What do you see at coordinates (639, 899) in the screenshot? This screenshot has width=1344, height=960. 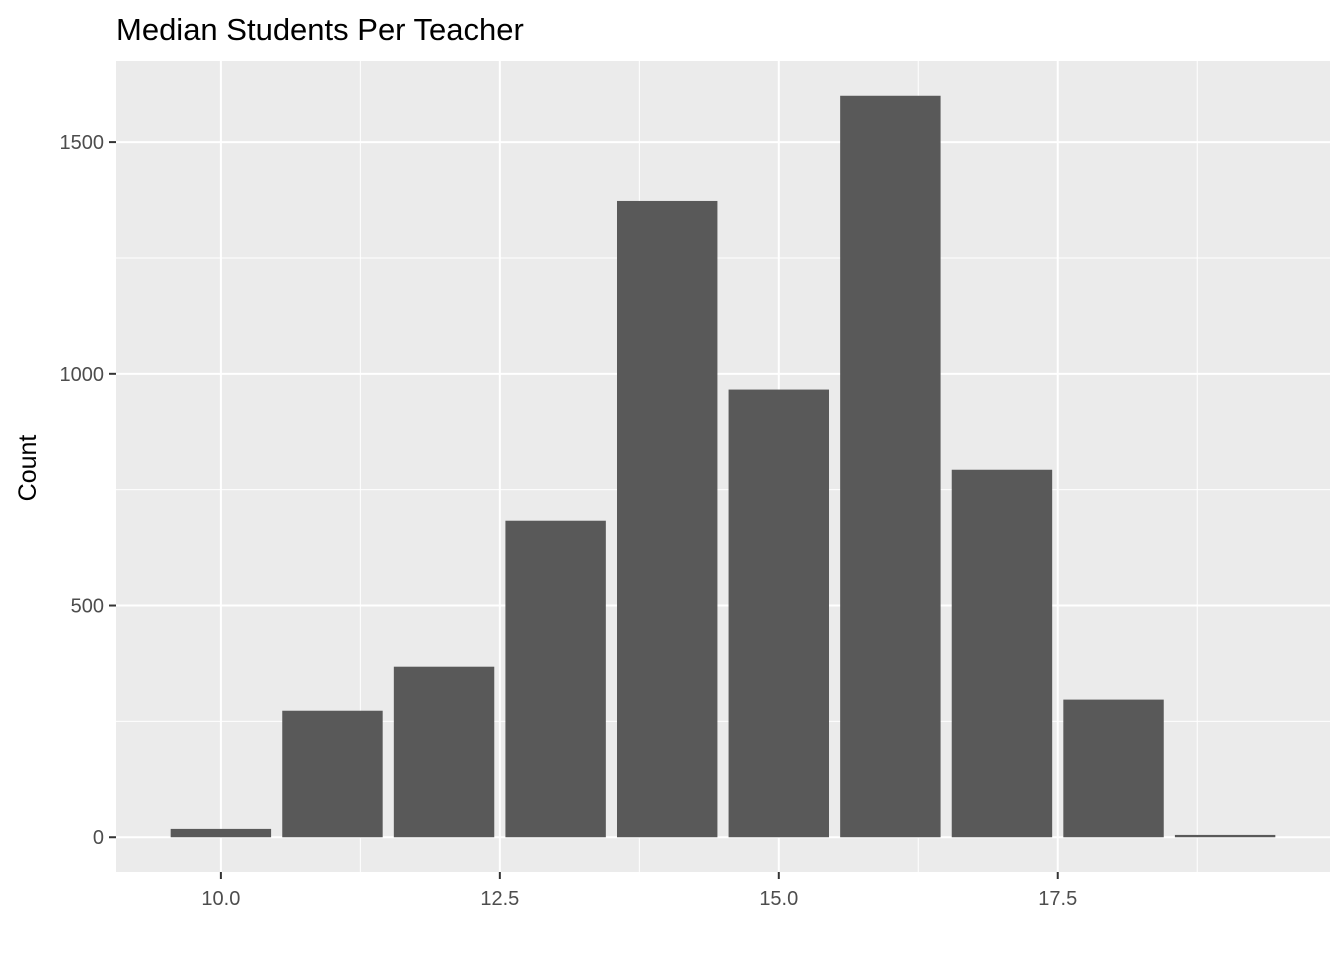 I see `x-tick-labels: 10.0 12.5 15.0 17.5` at bounding box center [639, 899].